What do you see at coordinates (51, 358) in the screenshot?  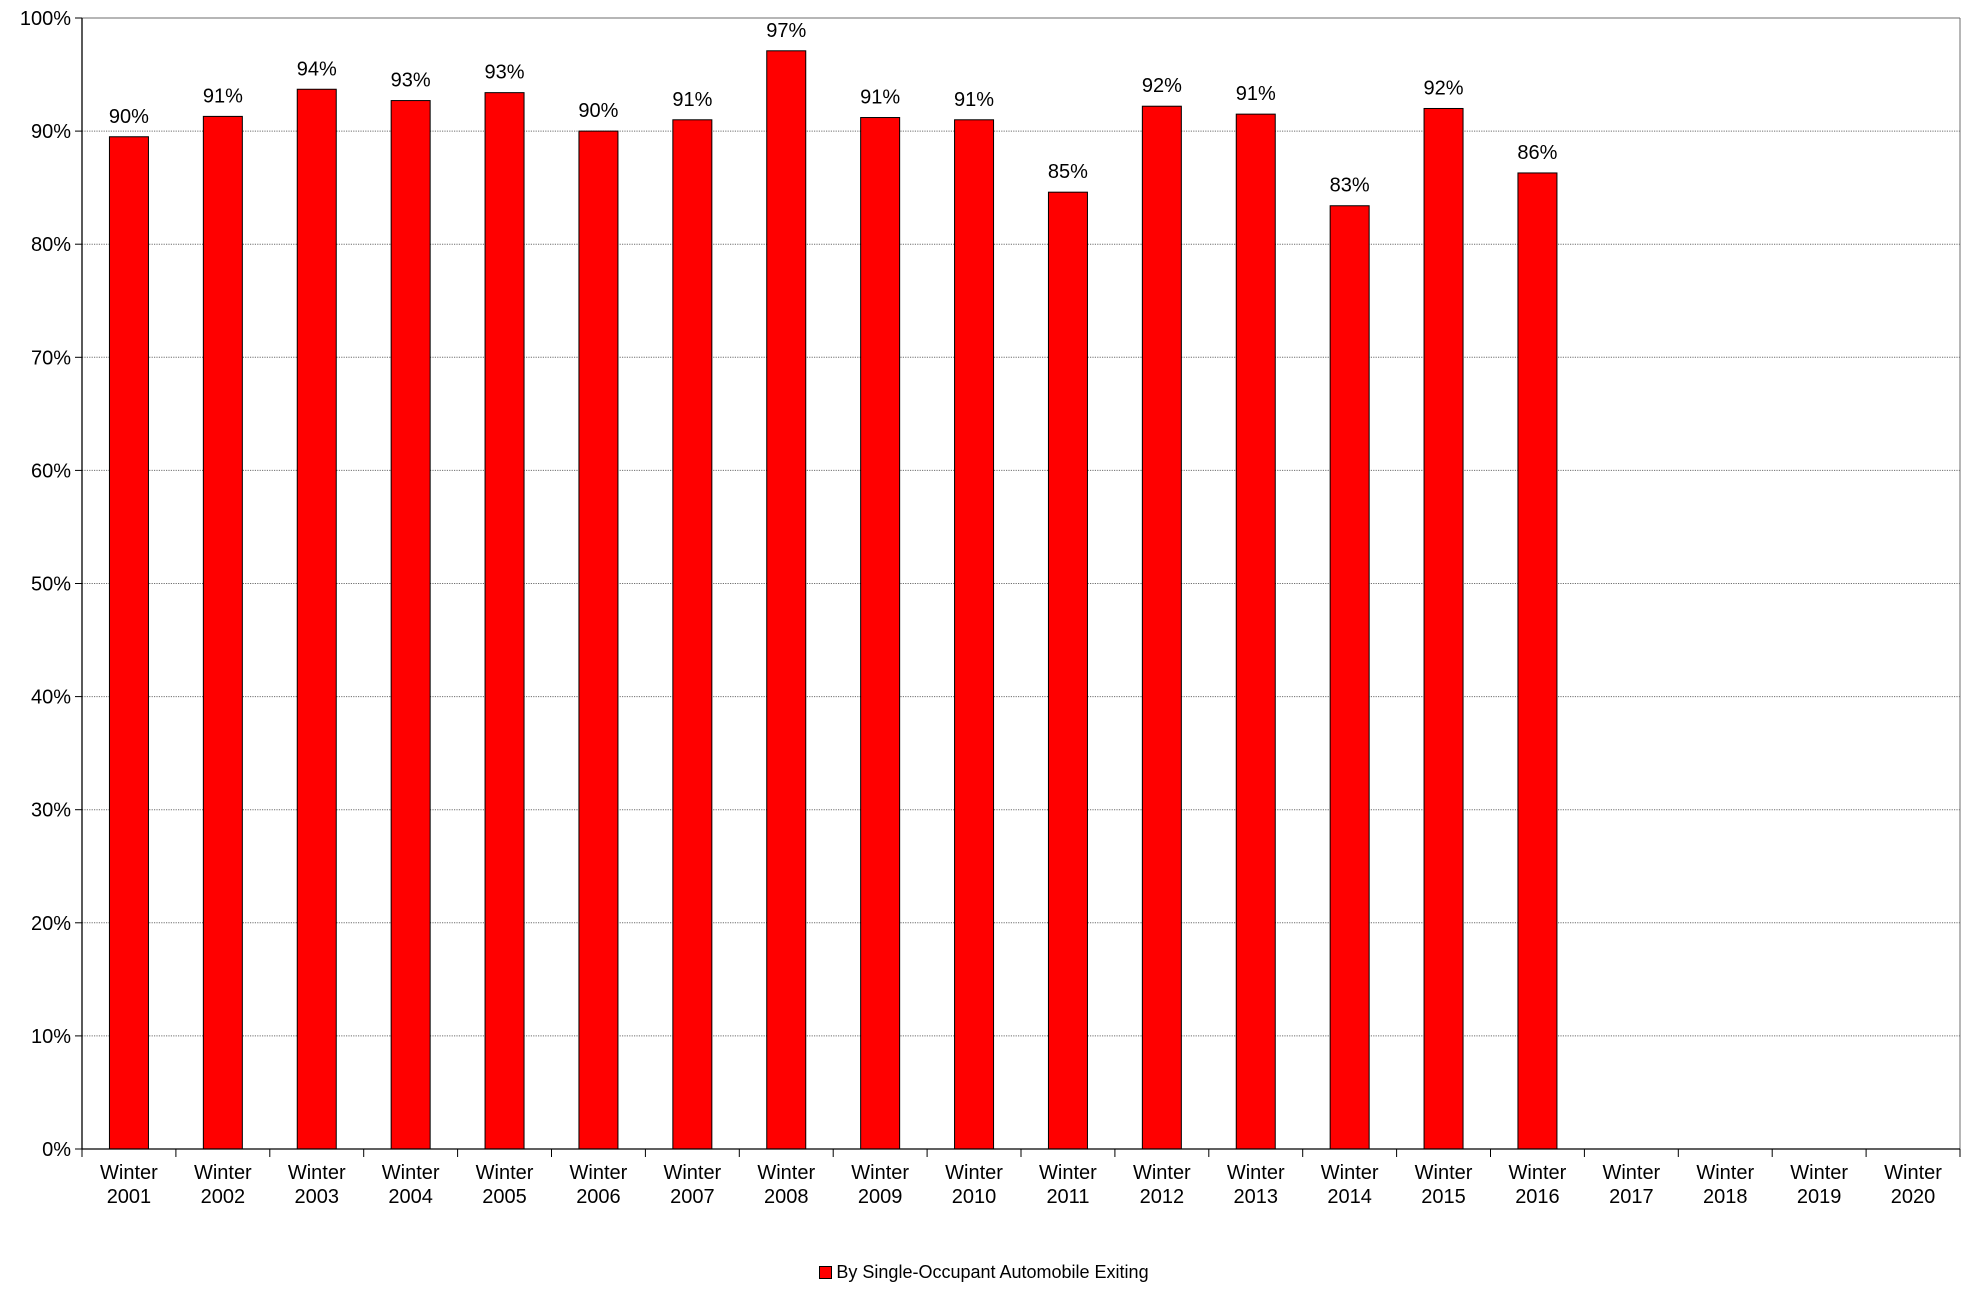 I see `y-tick-label: 70%` at bounding box center [51, 358].